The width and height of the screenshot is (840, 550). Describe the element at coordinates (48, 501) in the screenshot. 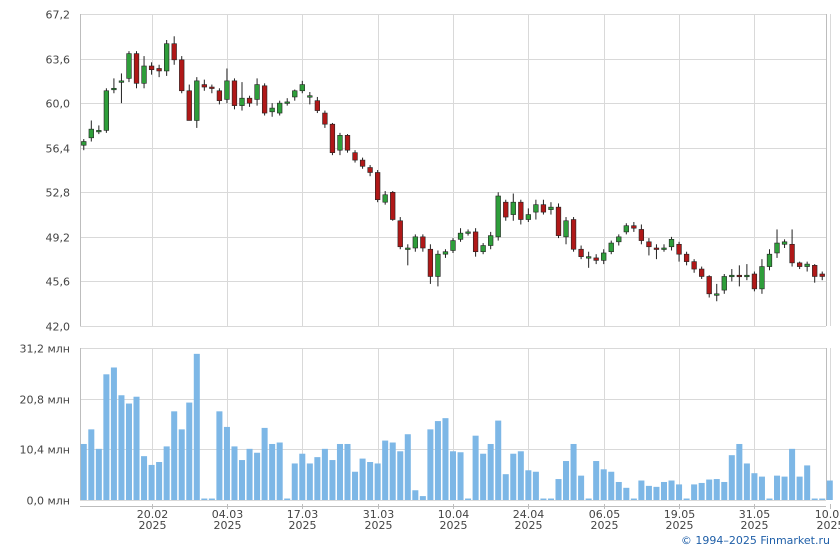

I see `volume-tick-label: 0,0 млн` at that location.